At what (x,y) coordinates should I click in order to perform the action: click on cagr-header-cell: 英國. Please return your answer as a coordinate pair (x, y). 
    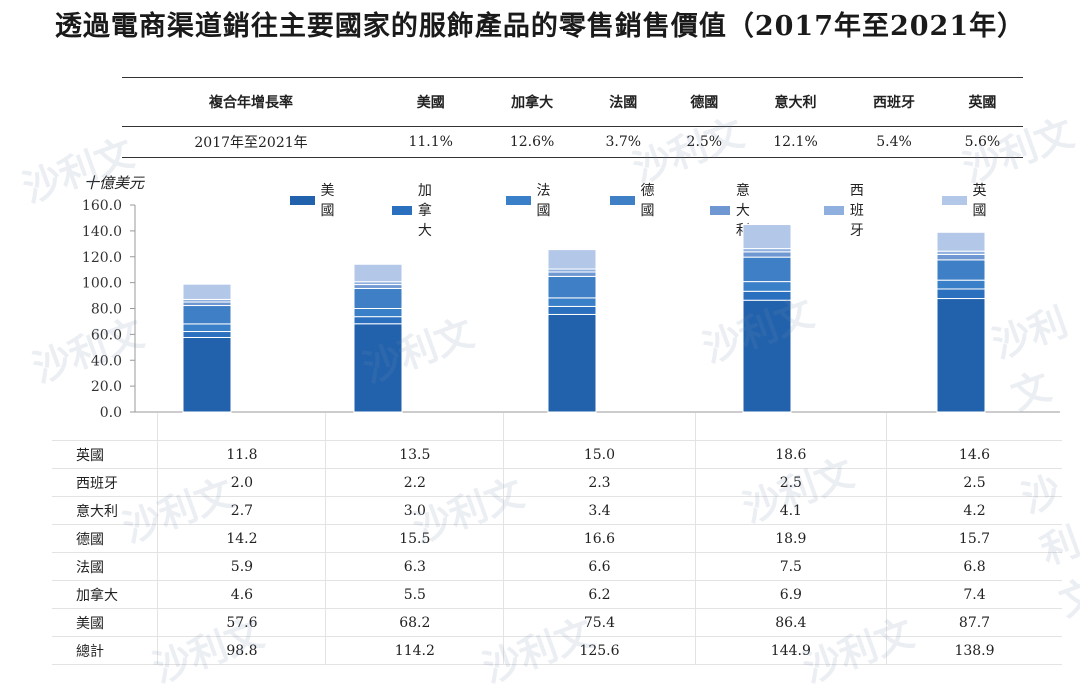
    Looking at the image, I should click on (982, 102).